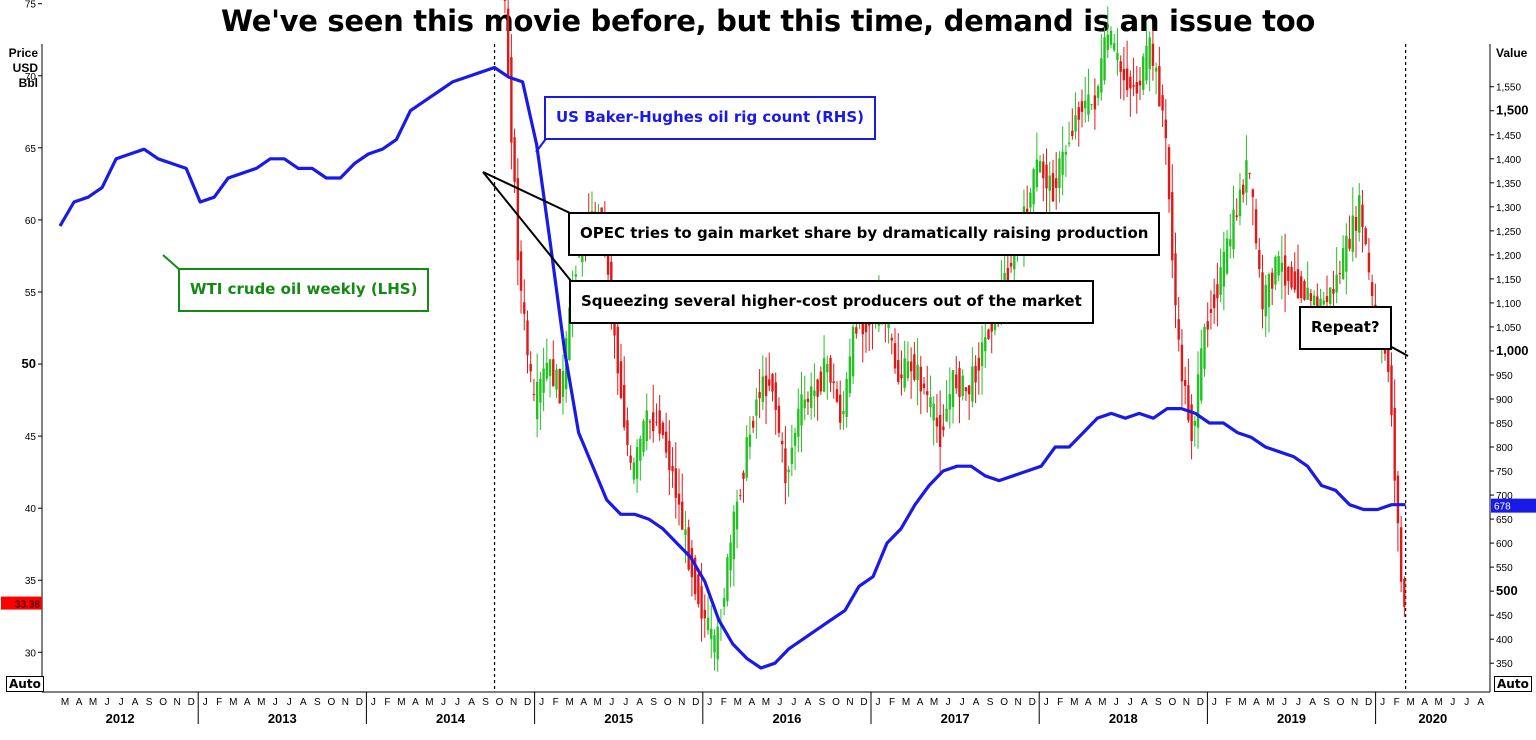 The width and height of the screenshot is (1536, 740). What do you see at coordinates (1513, 684) in the screenshot?
I see `right-auto-label: Auto` at bounding box center [1513, 684].